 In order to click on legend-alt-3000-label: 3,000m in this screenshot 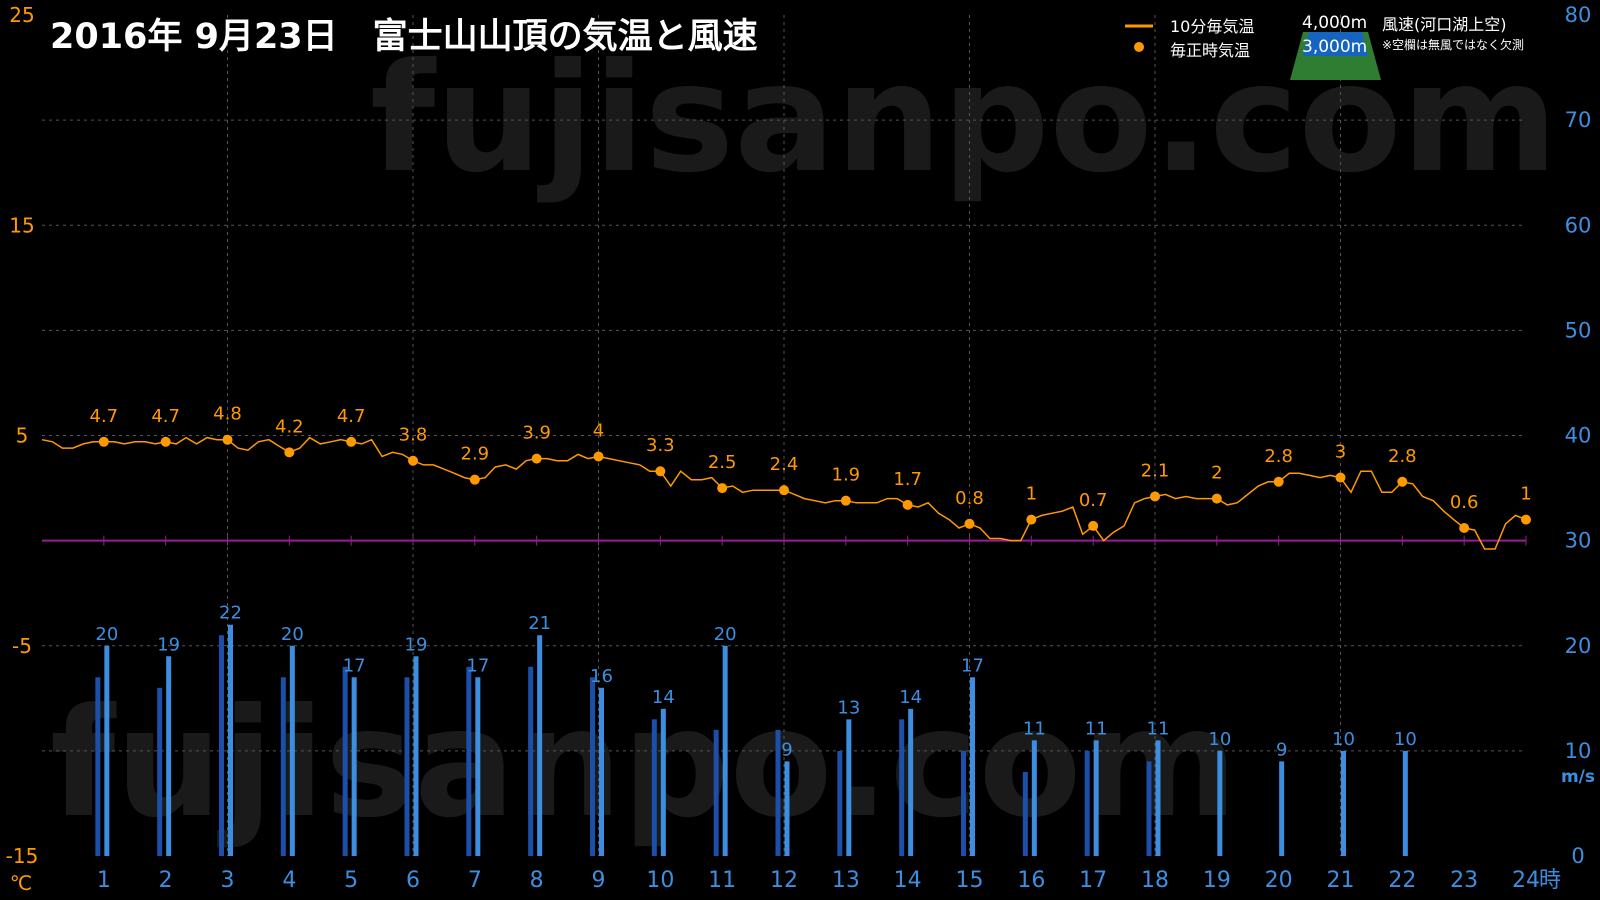, I will do `click(1334, 47)`.